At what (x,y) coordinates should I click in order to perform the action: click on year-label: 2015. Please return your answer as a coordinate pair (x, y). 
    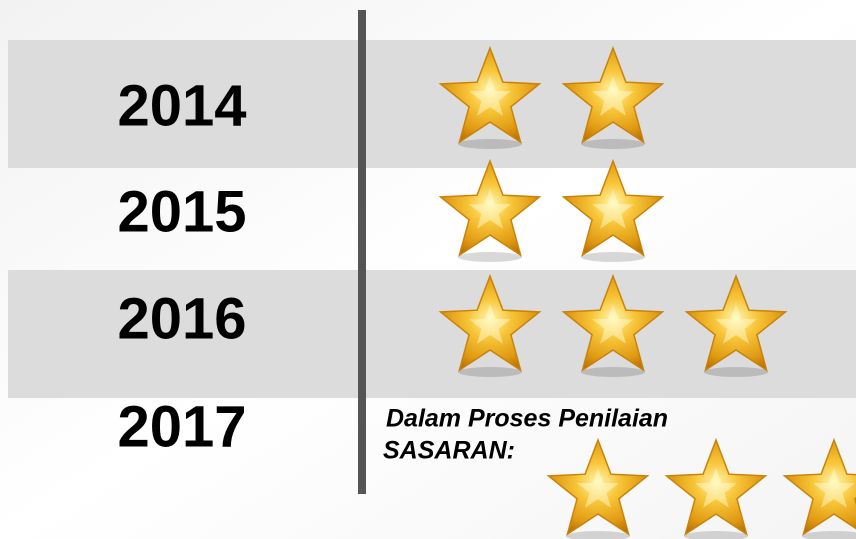
    Looking at the image, I should click on (181, 211).